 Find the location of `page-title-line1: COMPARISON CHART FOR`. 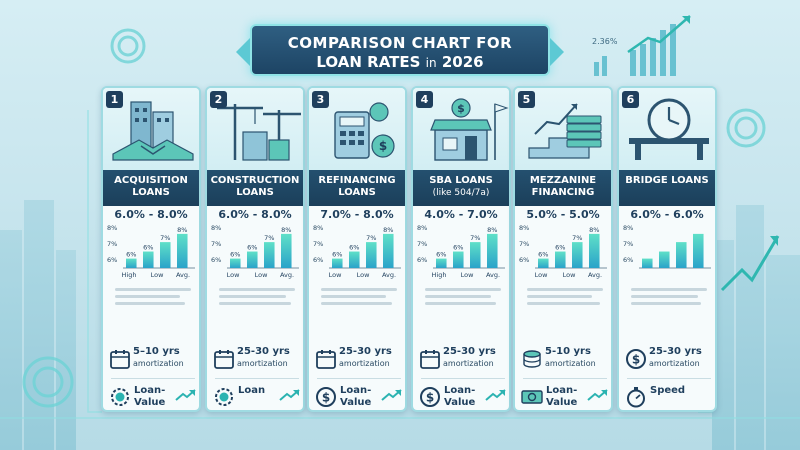

page-title-line1: COMPARISON CHART FOR is located at coordinates (400, 43).